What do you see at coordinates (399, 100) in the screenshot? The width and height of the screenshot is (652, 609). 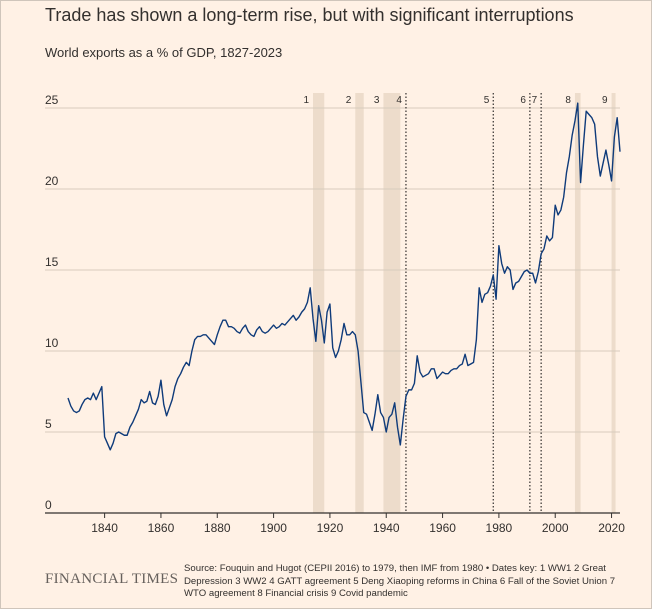 I see `event-label-4: 4` at bounding box center [399, 100].